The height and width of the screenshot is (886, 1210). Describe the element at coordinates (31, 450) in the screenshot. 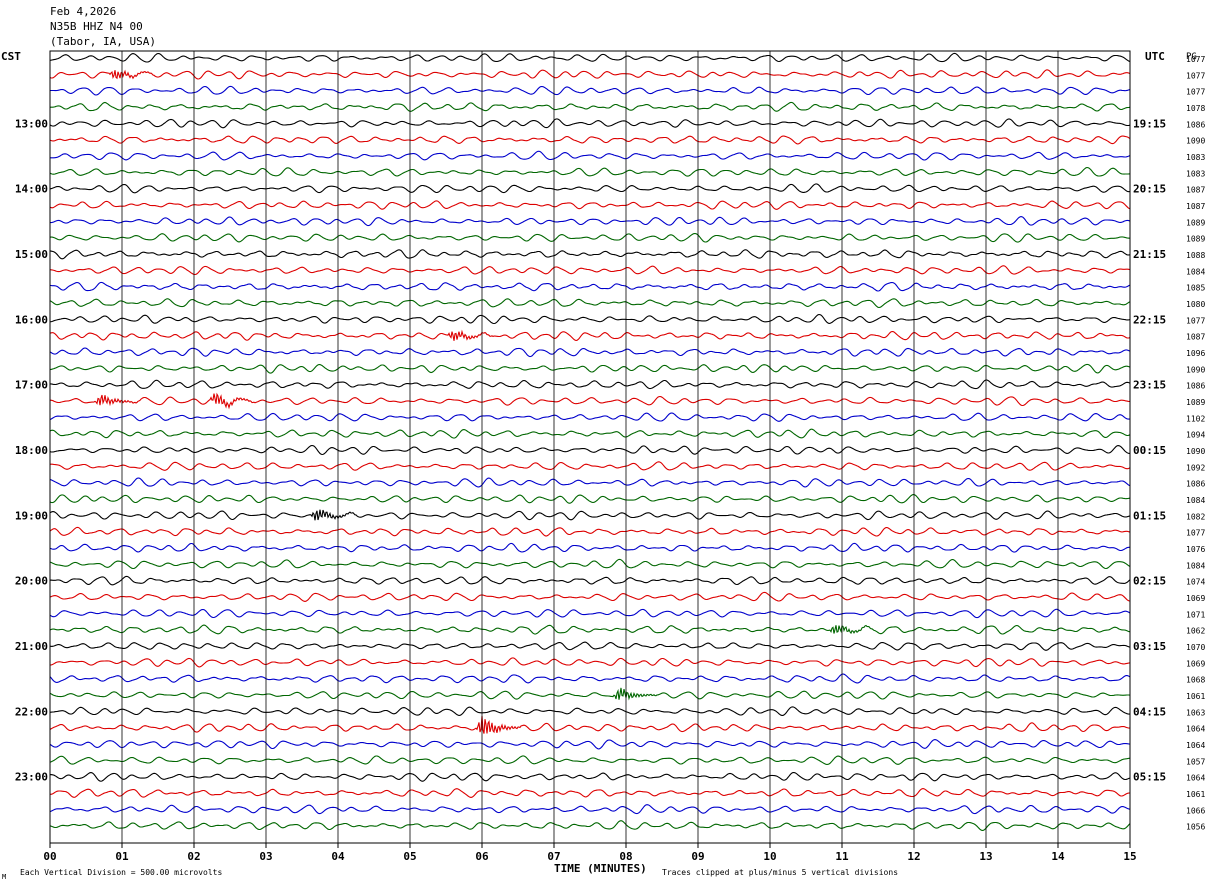

I see `left-hour-label: 18:00` at that location.